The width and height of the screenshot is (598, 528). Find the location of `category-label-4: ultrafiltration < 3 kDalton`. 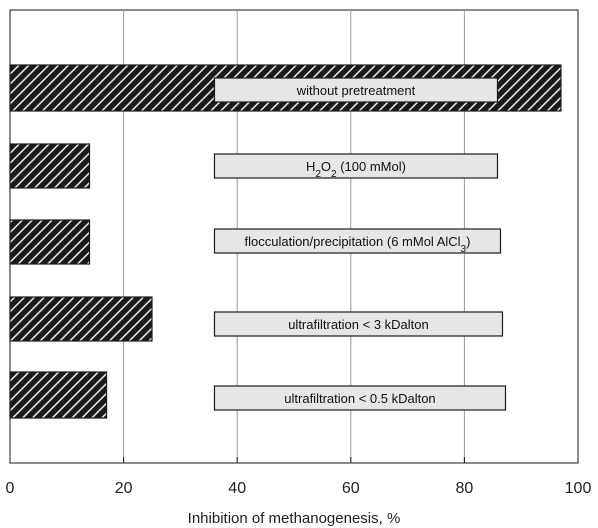

category-label-4: ultrafiltration < 3 kDalton is located at coordinates (358, 324).